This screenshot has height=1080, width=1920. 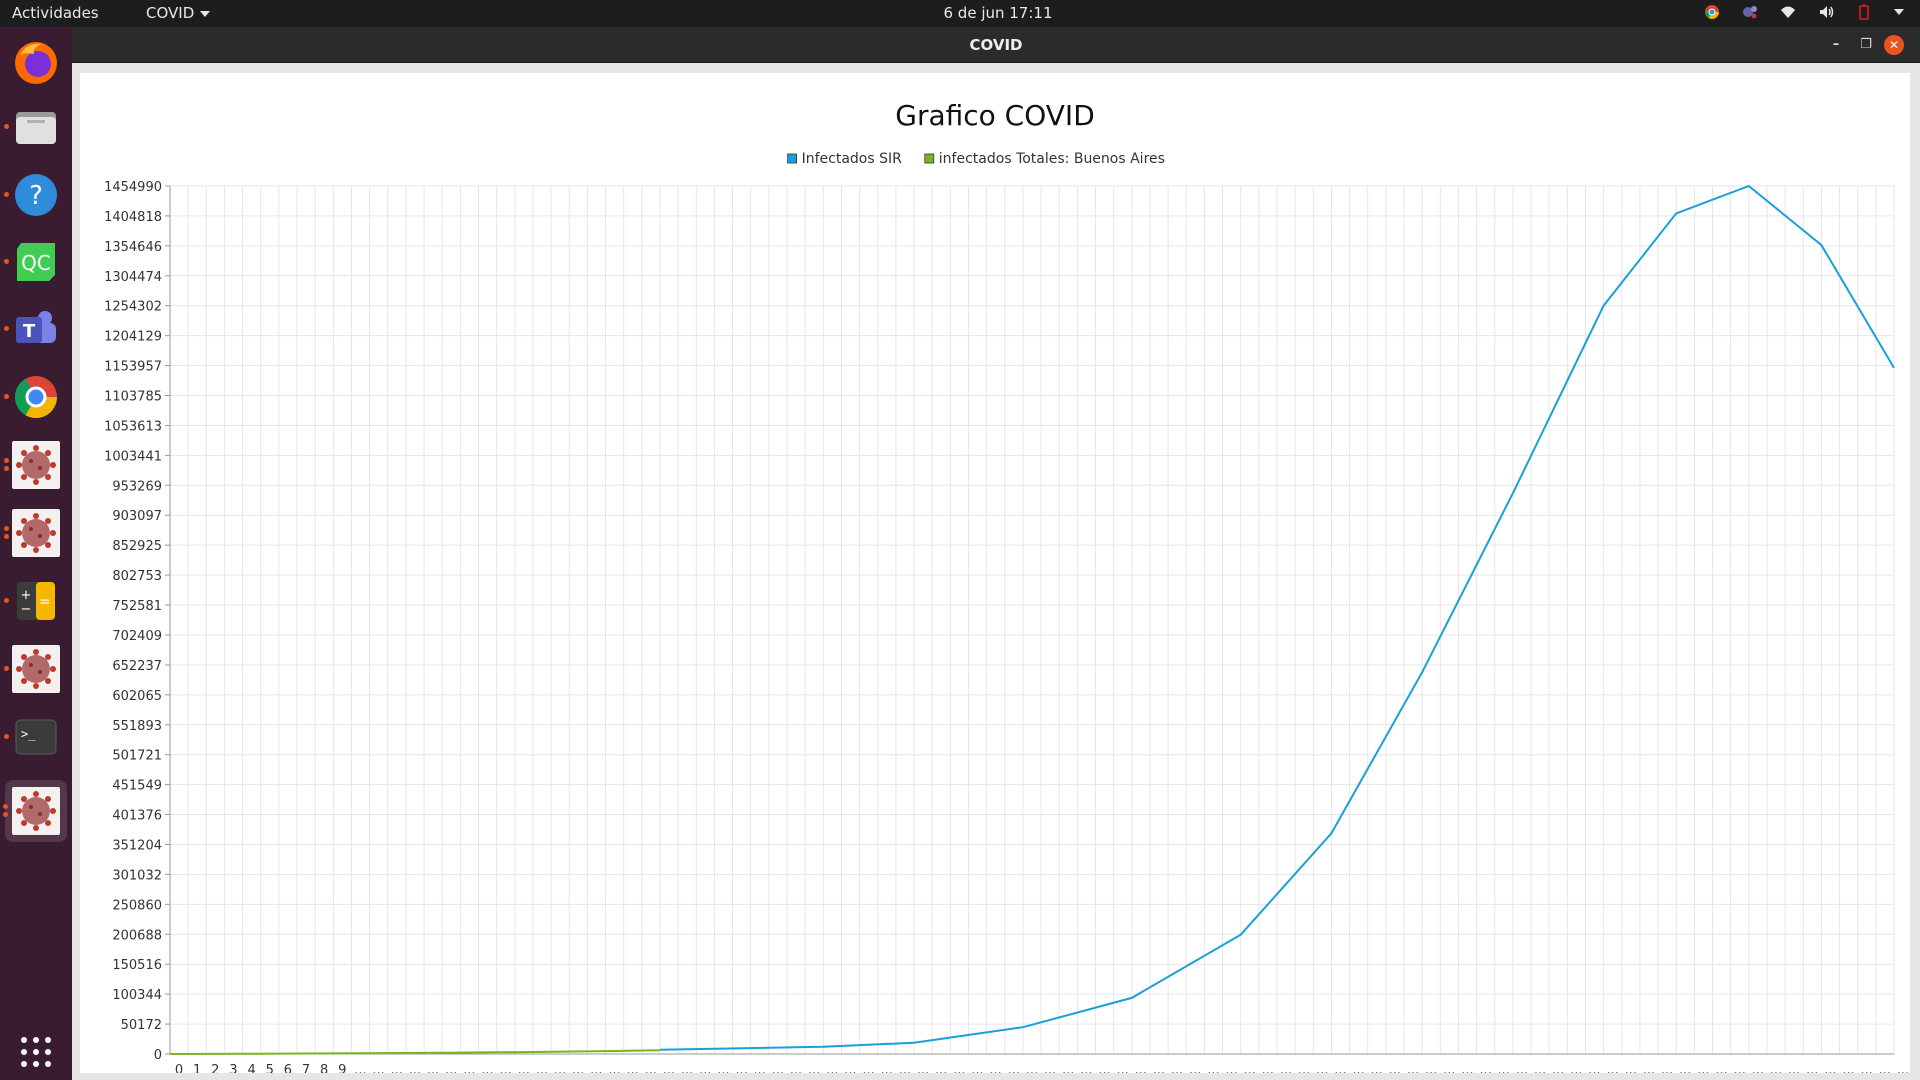 I want to click on y-tick-label: 50172, so click(x=141, y=1025).